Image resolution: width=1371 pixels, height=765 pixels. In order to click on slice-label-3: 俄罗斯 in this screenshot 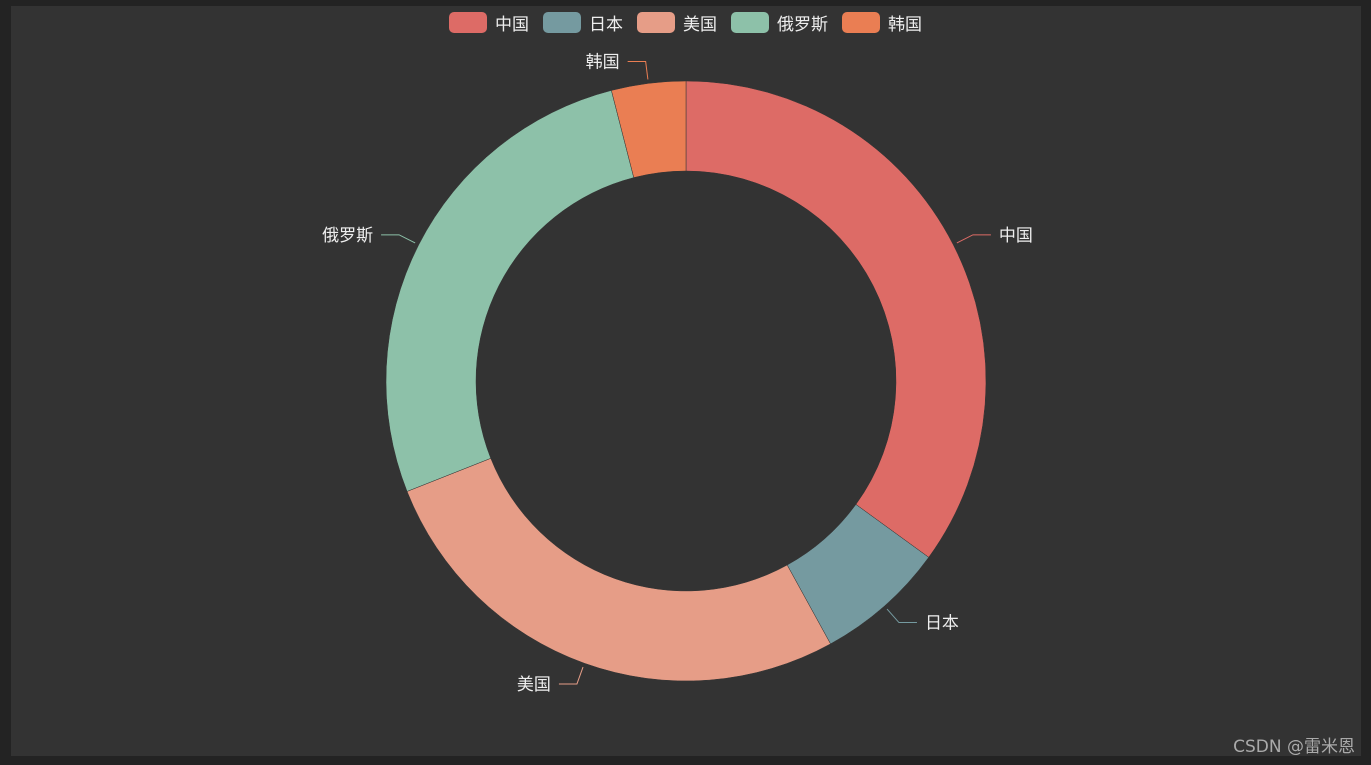, I will do `click(347, 236)`.